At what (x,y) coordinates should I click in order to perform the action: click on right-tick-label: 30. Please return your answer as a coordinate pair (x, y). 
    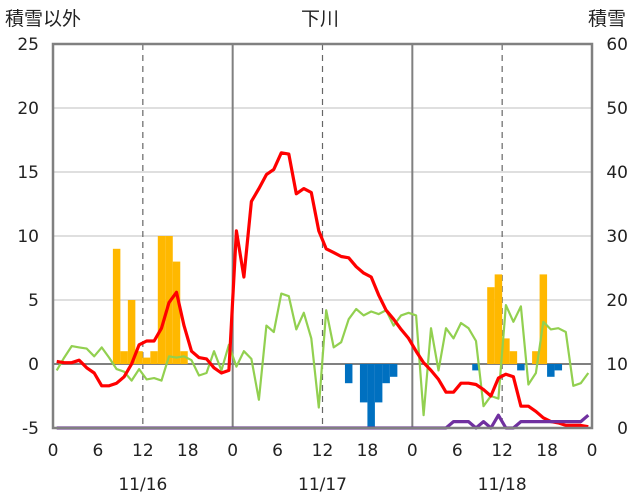
    Looking at the image, I should click on (617, 237).